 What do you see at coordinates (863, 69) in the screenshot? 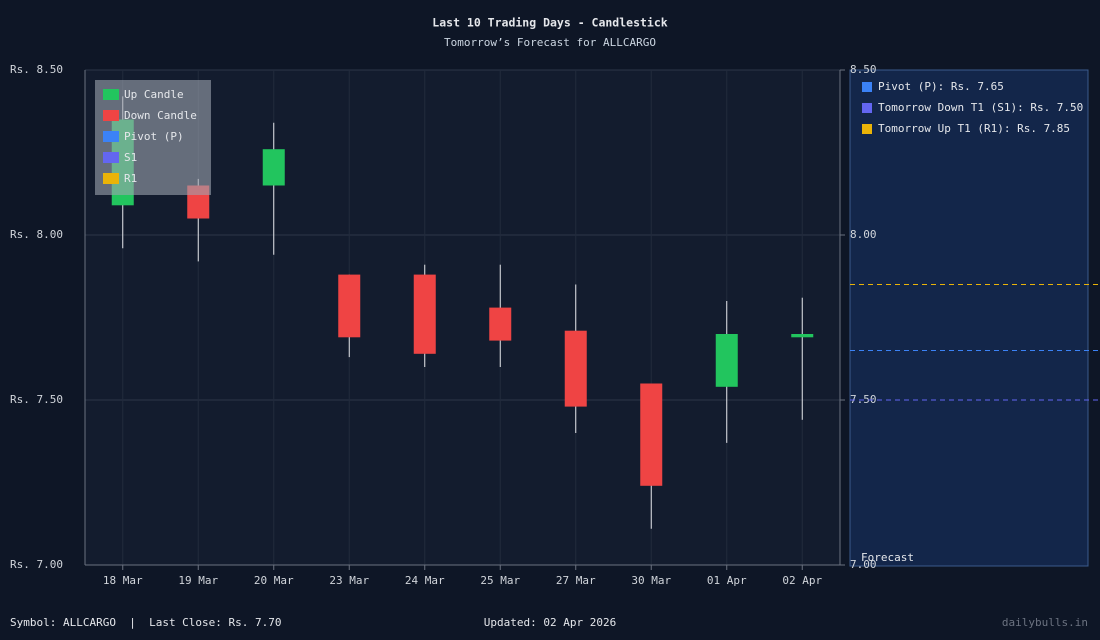
I see `y2-tick-label: 8.50` at bounding box center [863, 69].